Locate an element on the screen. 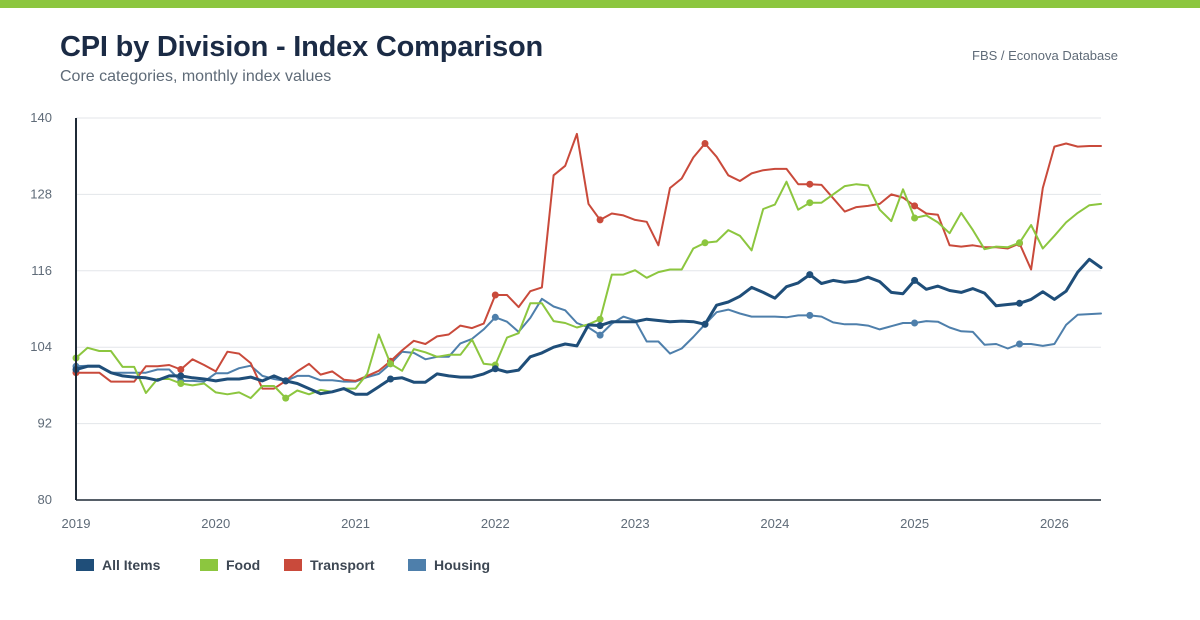  legend-swatch-food is located at coordinates (209, 565).